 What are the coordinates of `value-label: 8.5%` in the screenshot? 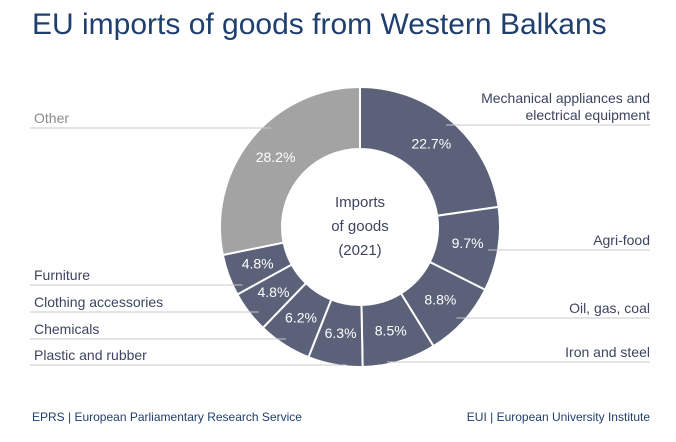 It's located at (391, 330).